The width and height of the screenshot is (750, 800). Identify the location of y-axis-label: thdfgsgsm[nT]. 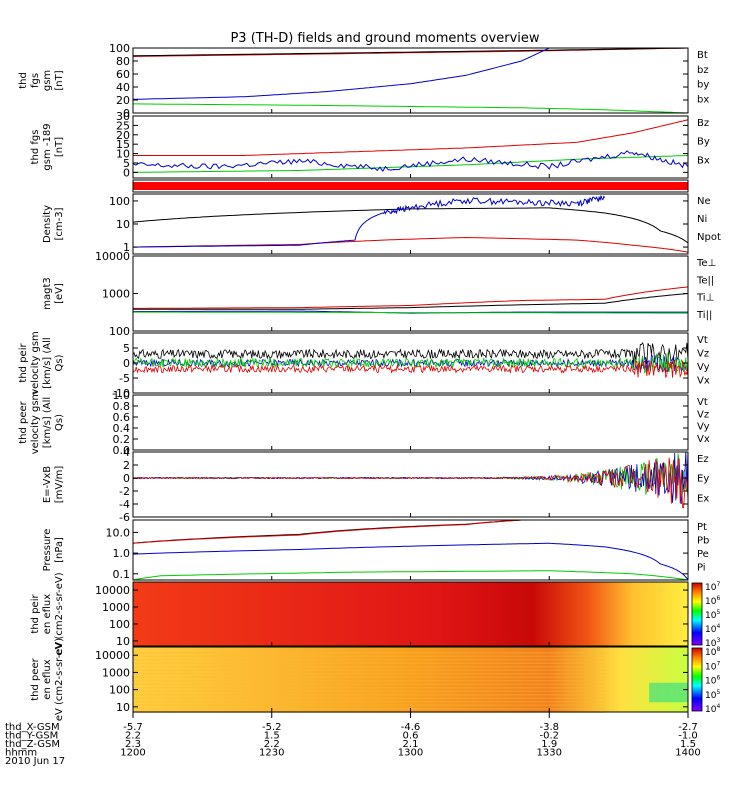
(41, 80).